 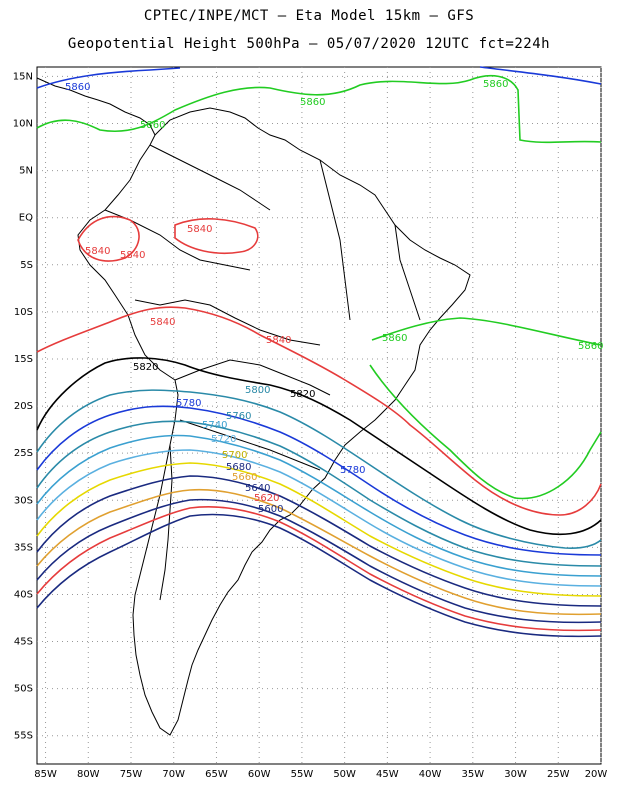 What do you see at coordinates (259, 774) in the screenshot?
I see `lon-label: 60W` at bounding box center [259, 774].